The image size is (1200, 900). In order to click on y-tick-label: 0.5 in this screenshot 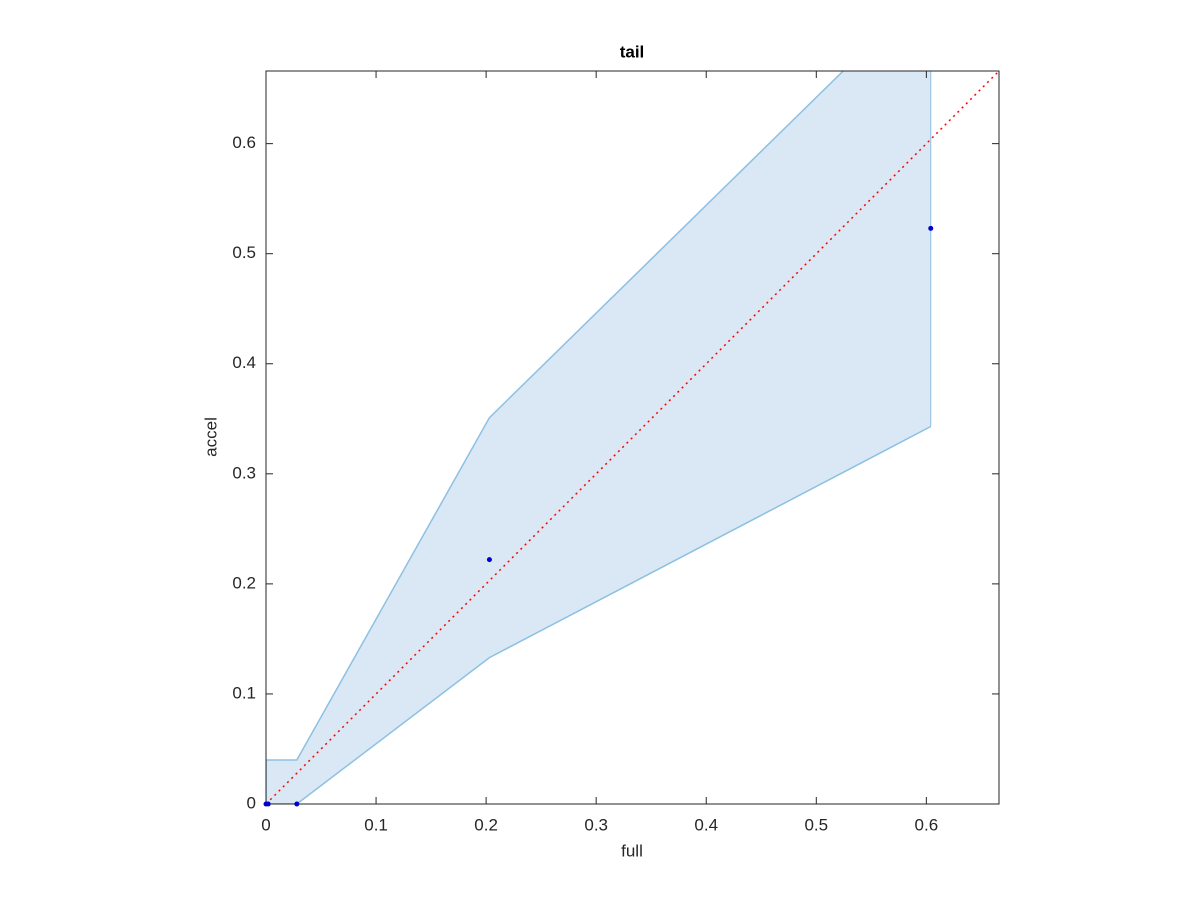, I will do `click(244, 252)`.